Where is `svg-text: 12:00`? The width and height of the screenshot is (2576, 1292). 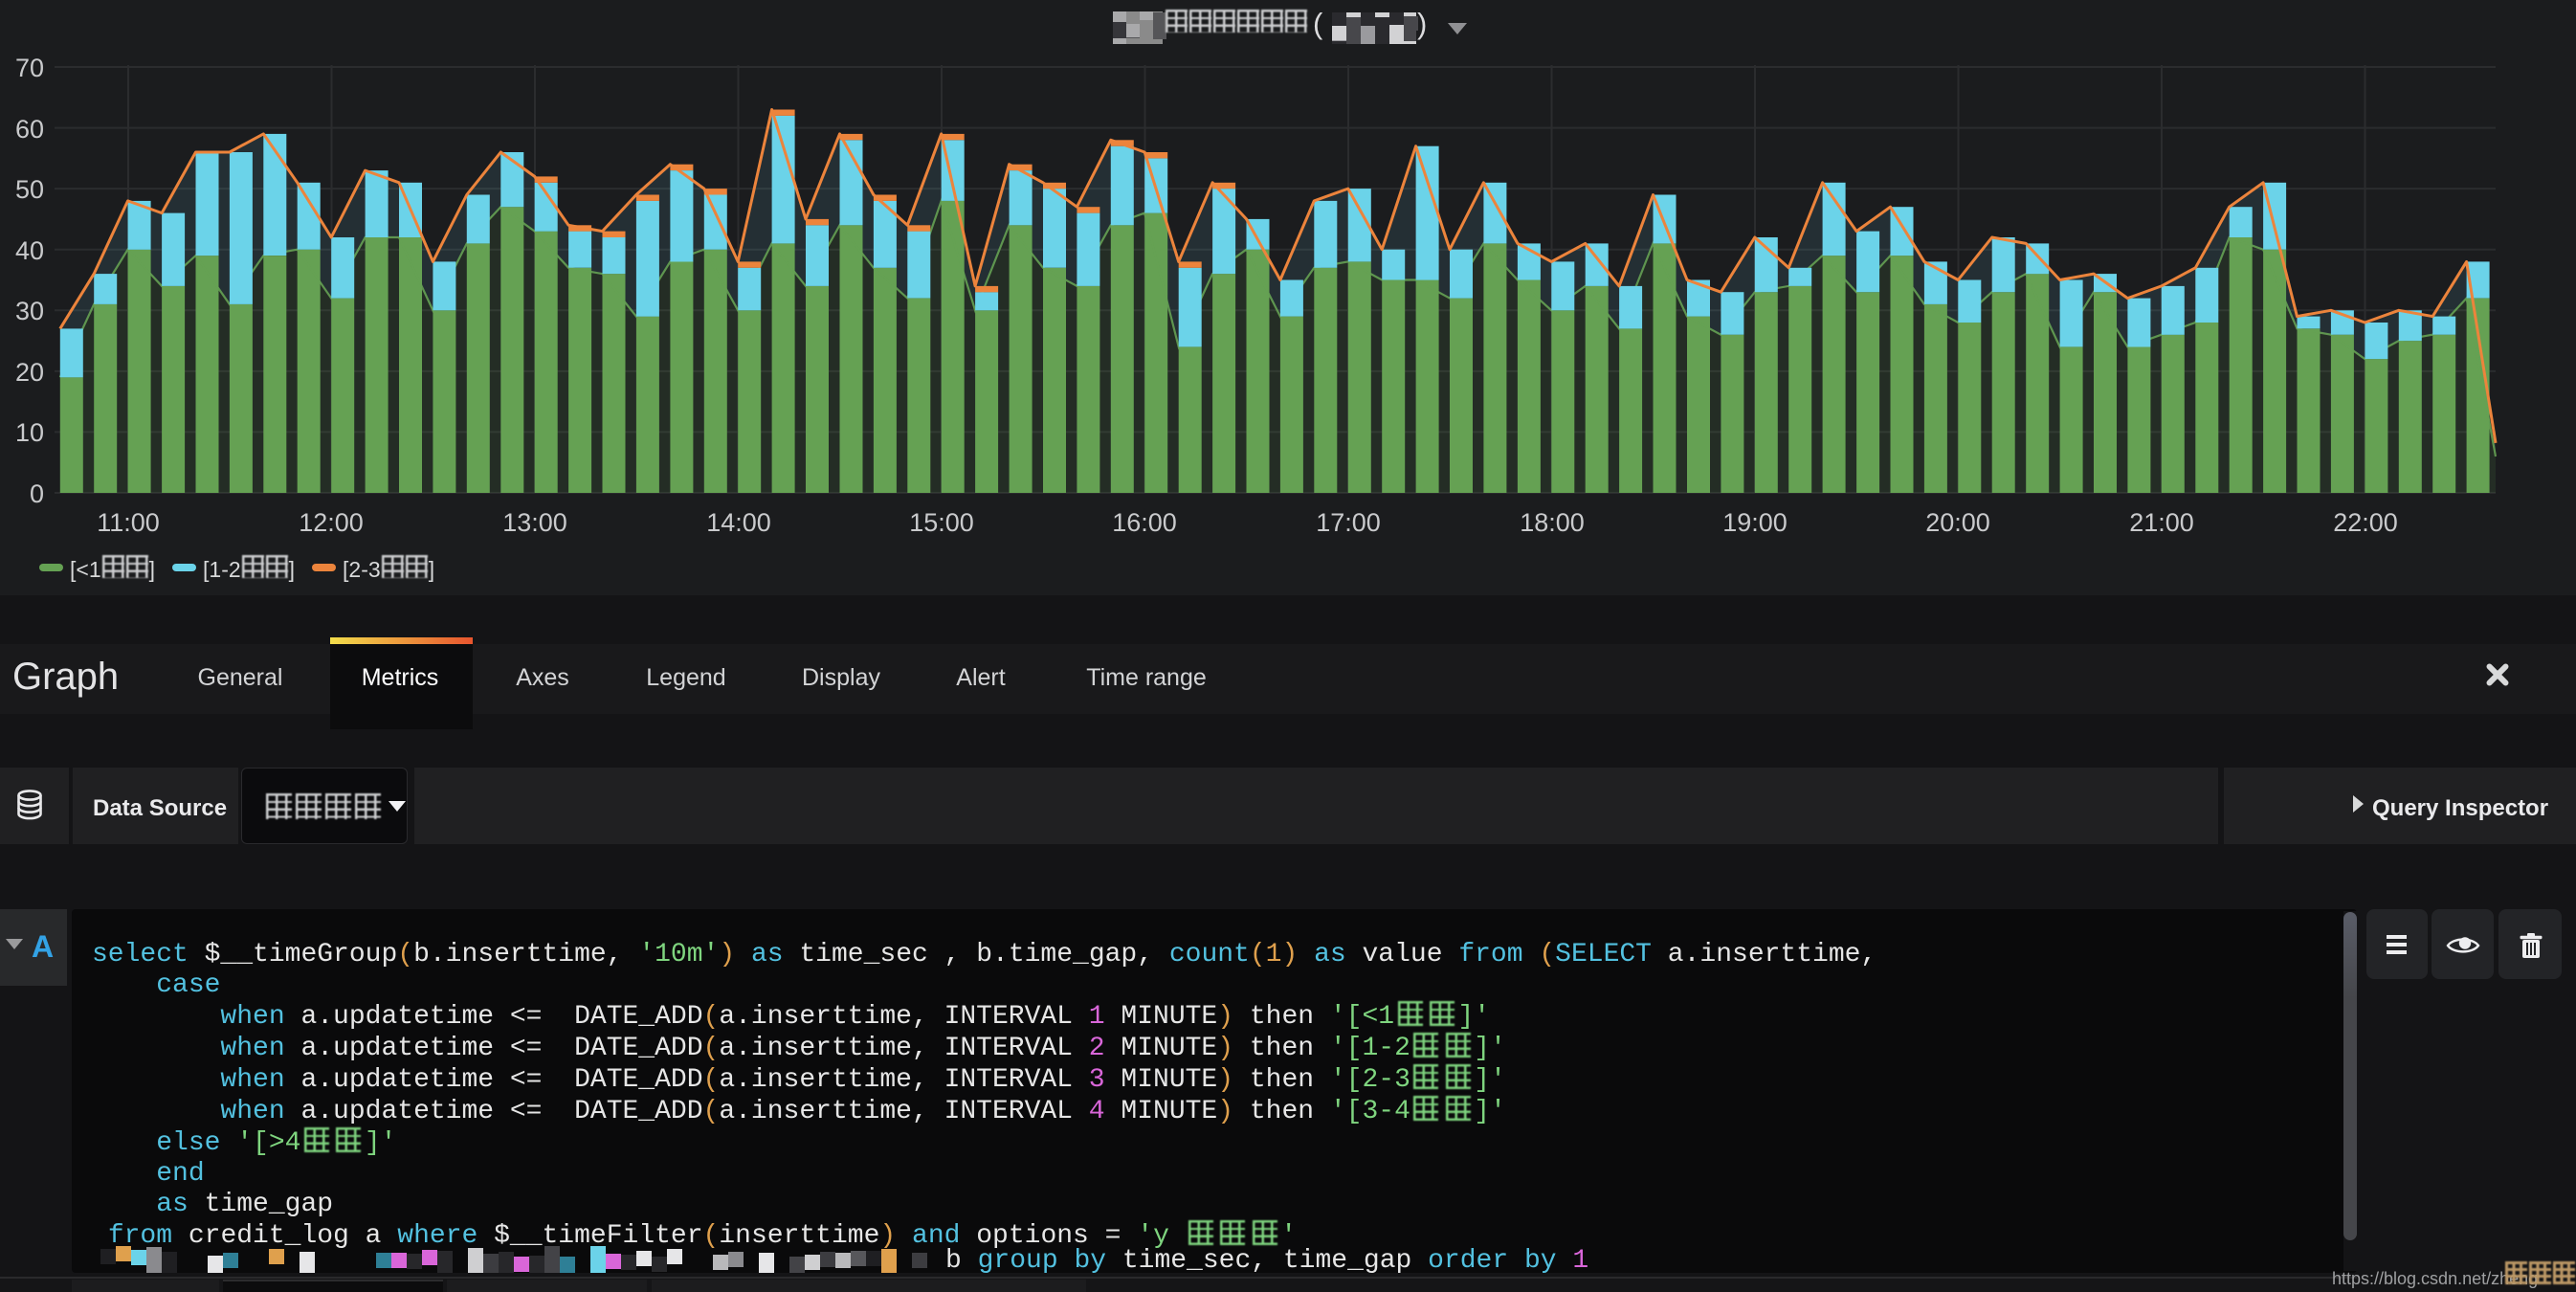 svg-text: 12:00 is located at coordinates (331, 522).